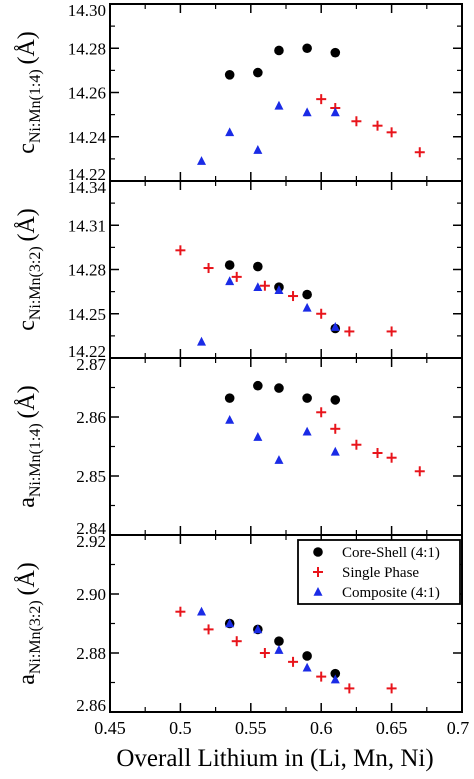 This screenshot has height=779, width=474. I want to click on y-tick-label: 14.31, so click(87, 225).